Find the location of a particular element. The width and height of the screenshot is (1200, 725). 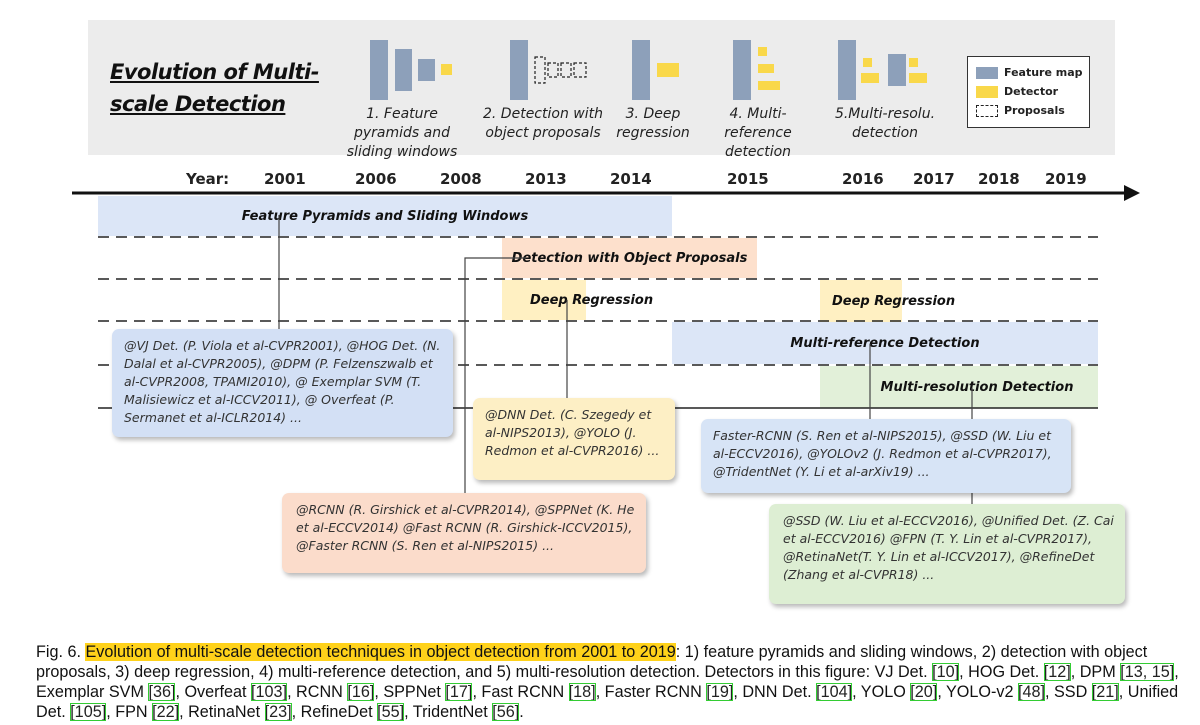

stage-icons is located at coordinates (648, 70).